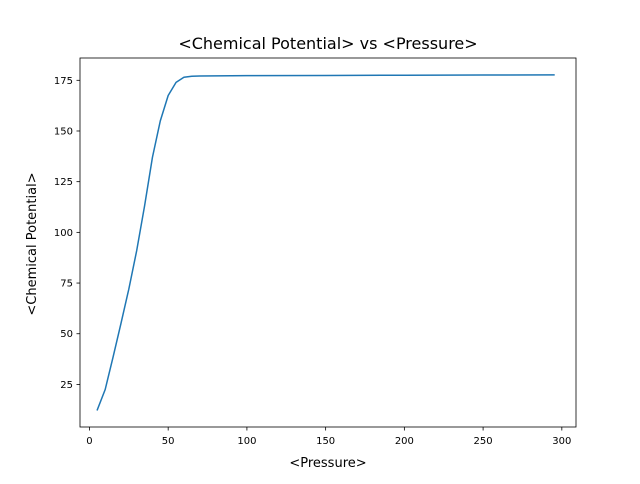 The width and height of the screenshot is (640, 484). I want to click on y-tick-label: 25, so click(66, 385).